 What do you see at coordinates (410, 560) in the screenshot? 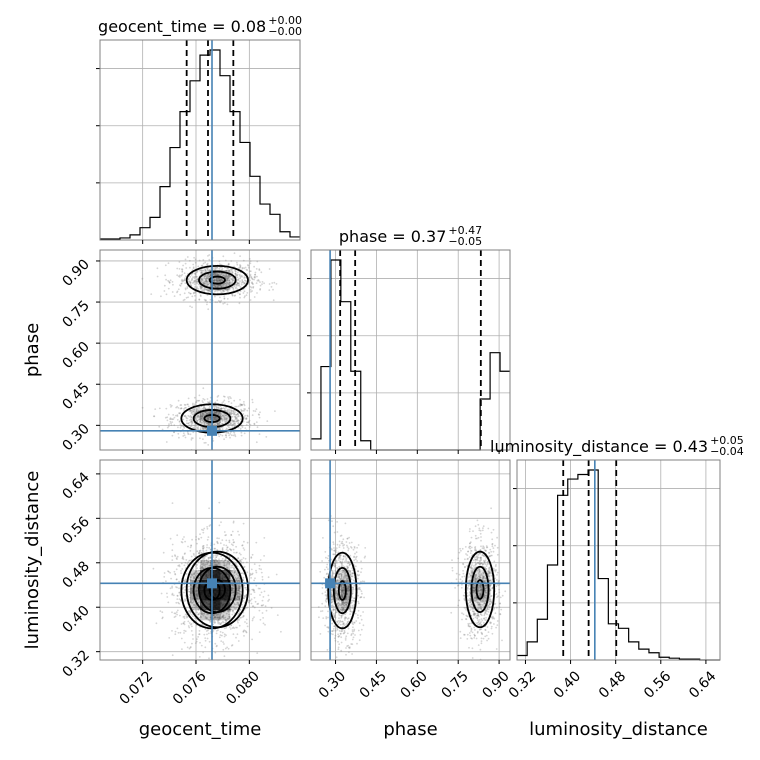
I see `joint-phase-vs-luminosity-distance-content` at bounding box center [410, 560].